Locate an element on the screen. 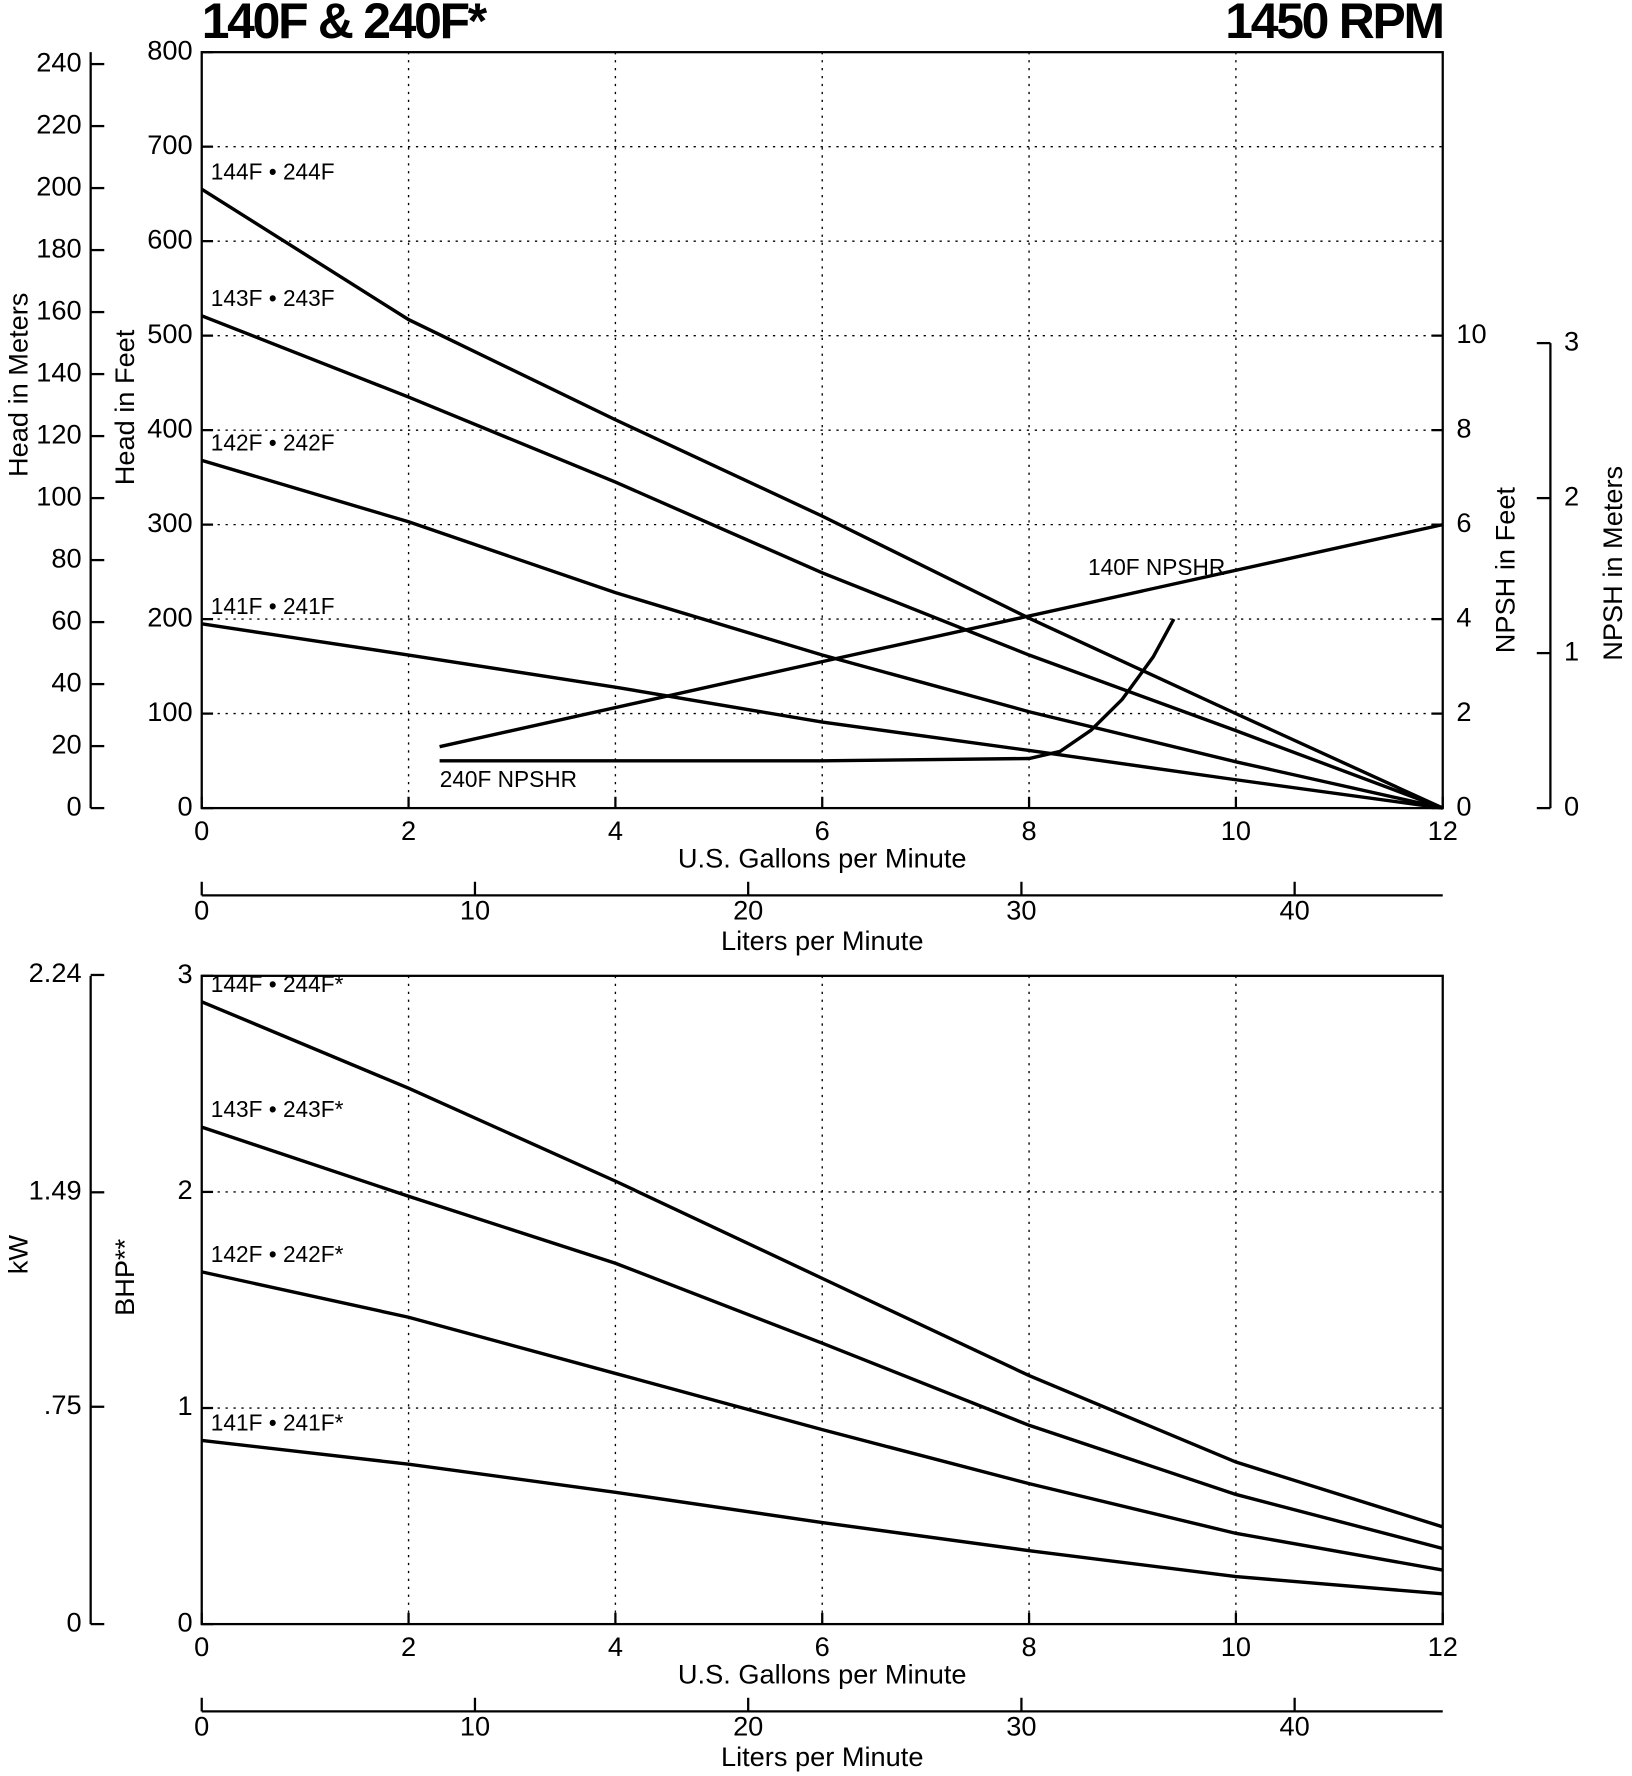  y2-axis-label: NPSH in Feet is located at coordinates (1505, 570).